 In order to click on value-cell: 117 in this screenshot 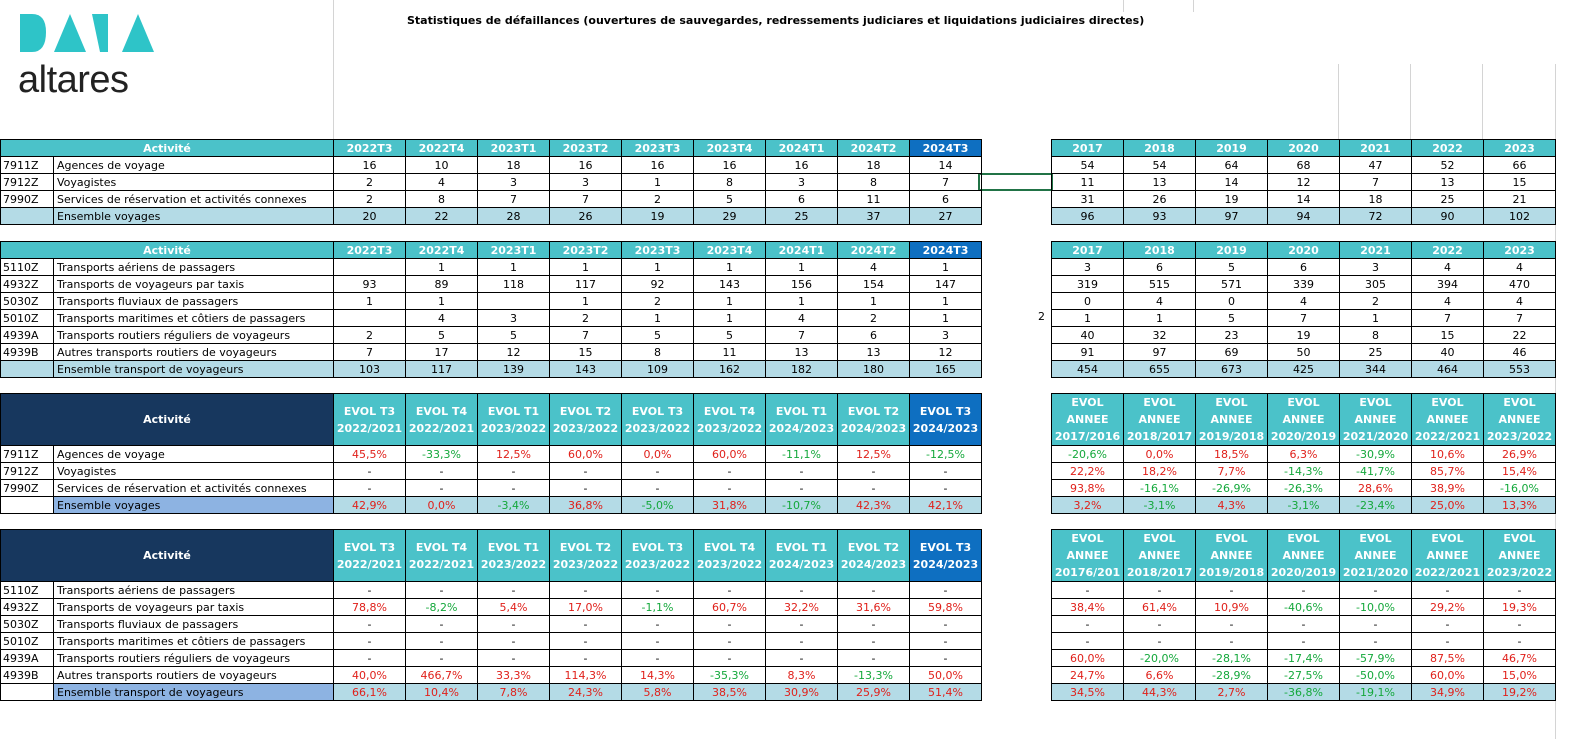, I will do `click(586, 284)`.